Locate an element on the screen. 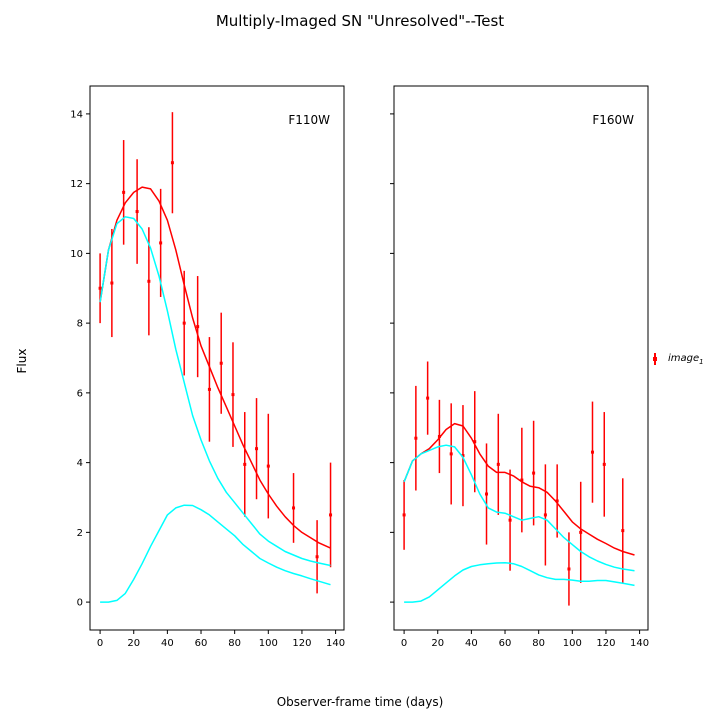  y-tick-label: 10 is located at coordinates (76, 254).